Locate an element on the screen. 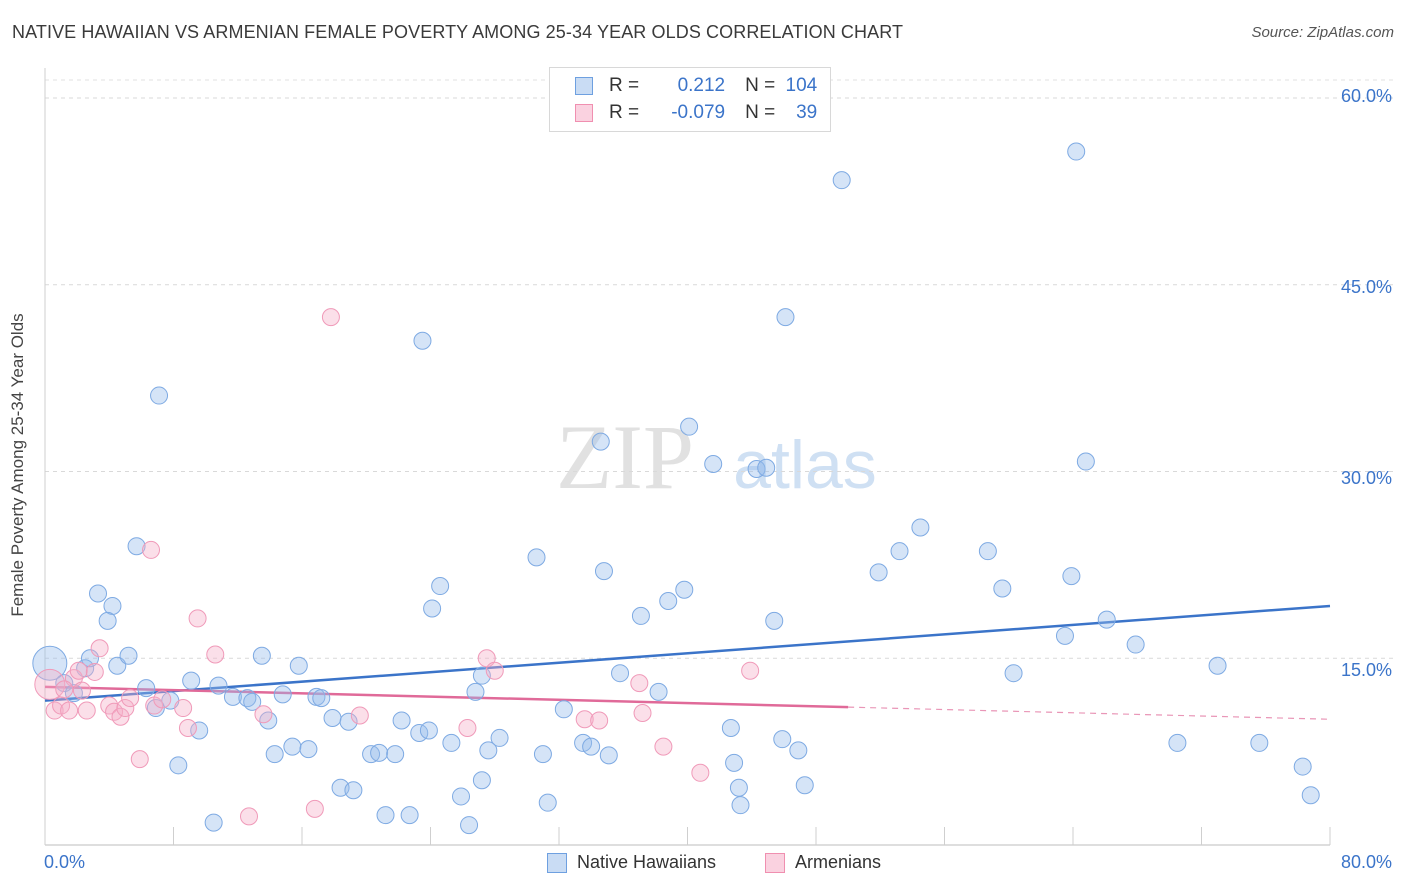 The height and width of the screenshot is (892, 1406). n-value: 39 is located at coordinates (807, 112).